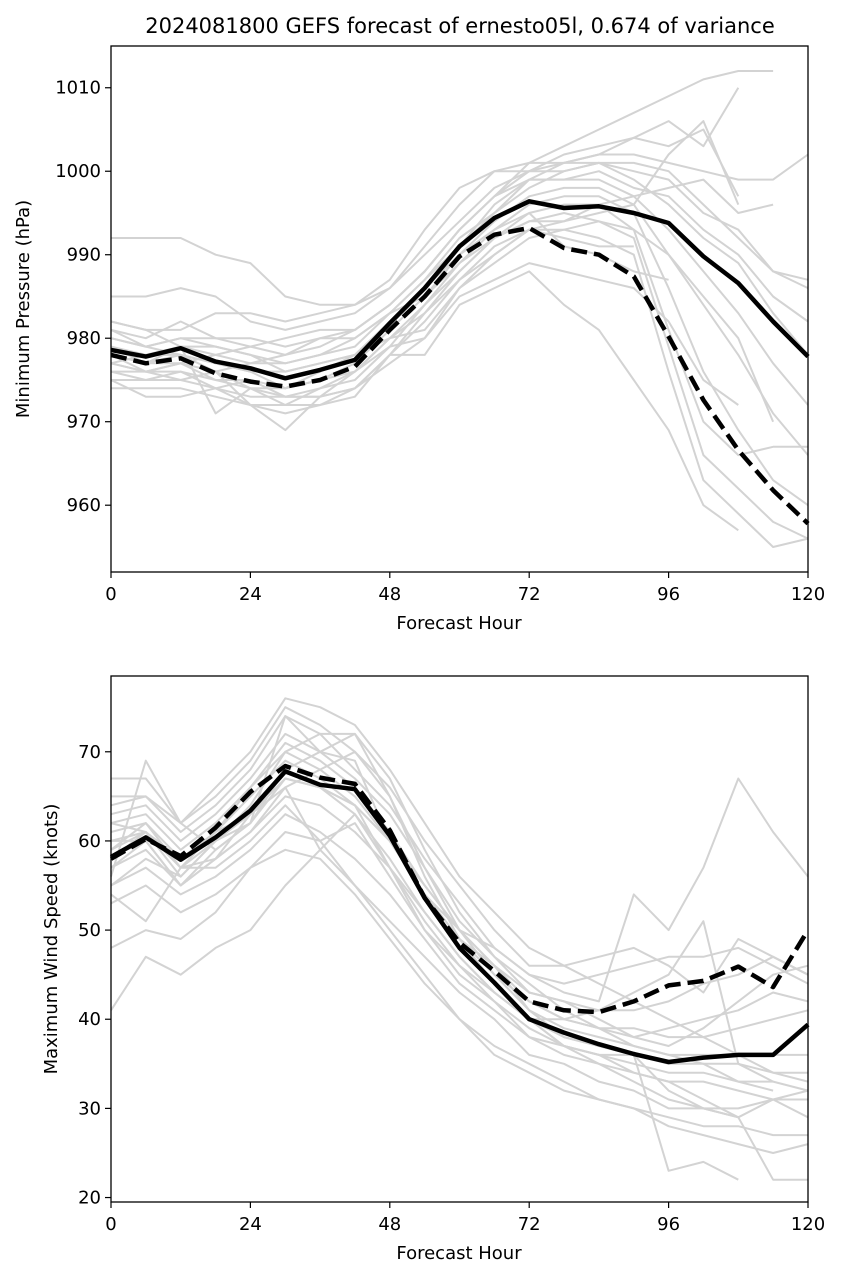 The image size is (849, 1279). What do you see at coordinates (51, 939) in the screenshot?
I see `wind-y-axis-label: Maximum Wind Speed (knots)` at bounding box center [51, 939].